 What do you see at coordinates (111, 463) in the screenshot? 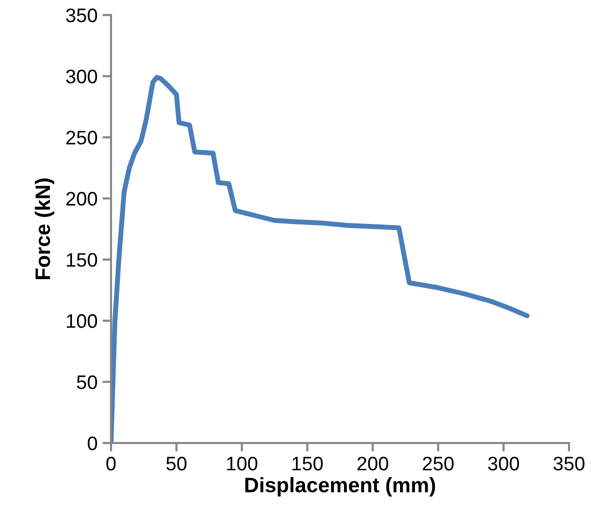
I see `x-tick-label: 0` at bounding box center [111, 463].